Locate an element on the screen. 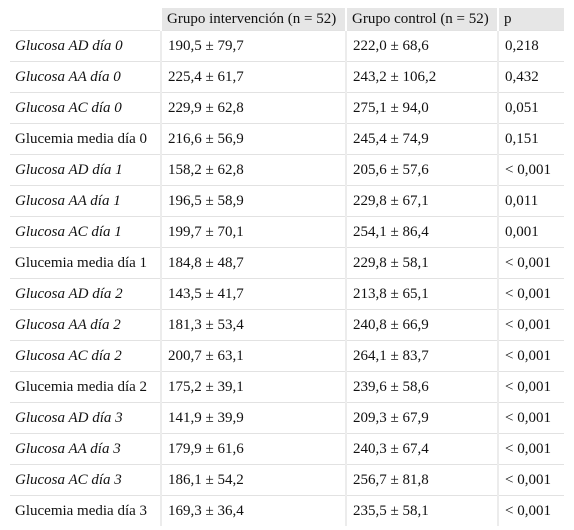 Image resolution: width=574 pixels, height=530 pixels. row-label: Glucosa AA día 0 is located at coordinates (85, 77).